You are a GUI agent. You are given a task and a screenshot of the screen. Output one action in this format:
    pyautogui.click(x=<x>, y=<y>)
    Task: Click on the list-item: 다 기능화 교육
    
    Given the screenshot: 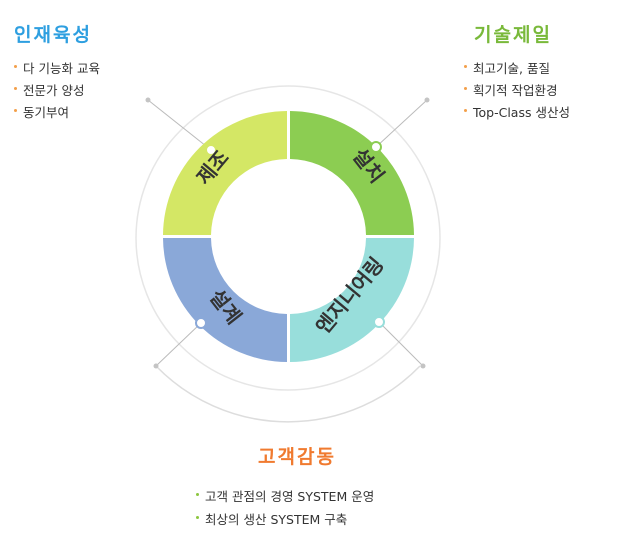 What is the action you would take?
    pyautogui.click(x=57, y=69)
    